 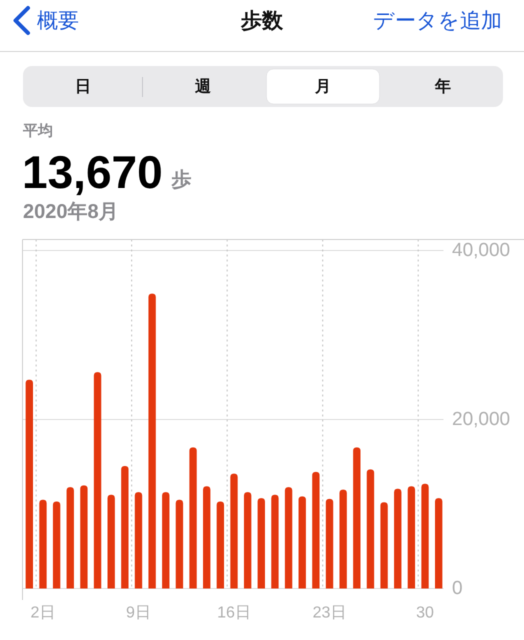 I want to click on text: 概要, so click(x=58, y=21).